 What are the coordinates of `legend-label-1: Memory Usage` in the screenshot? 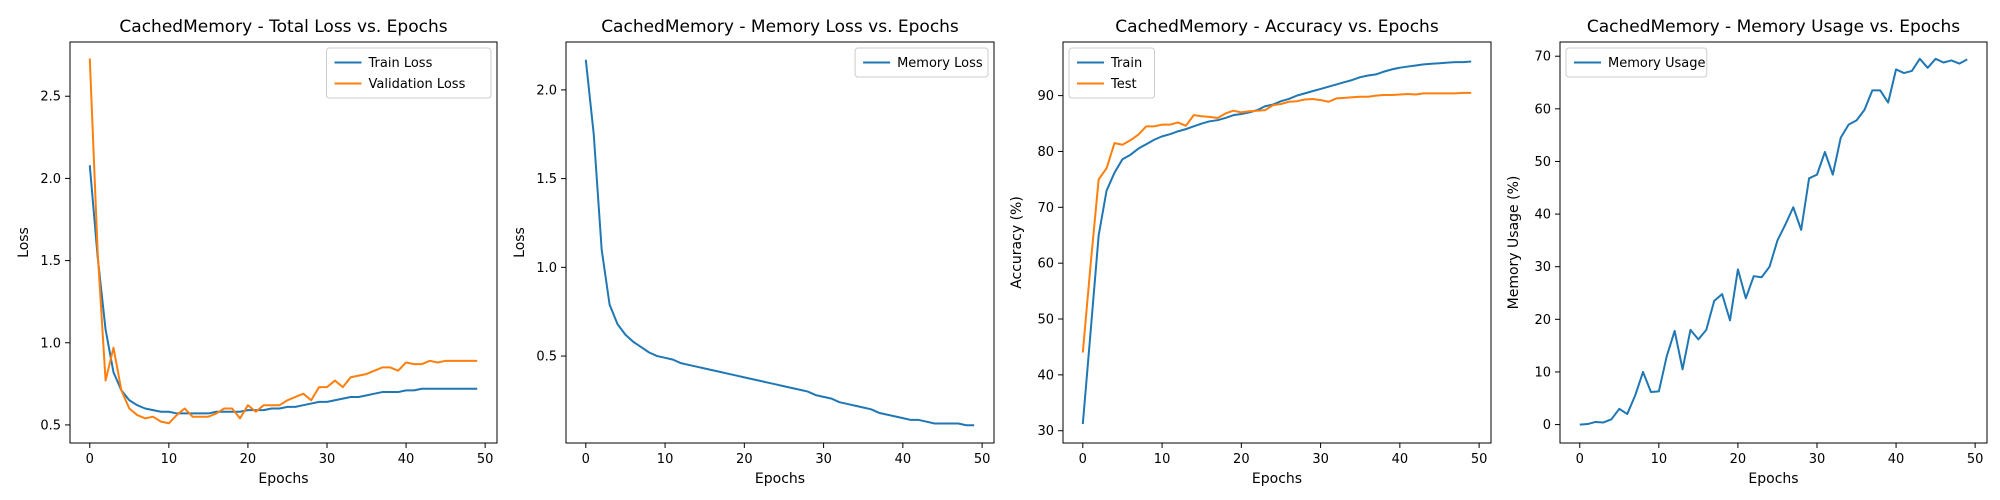 It's located at (1657, 63).